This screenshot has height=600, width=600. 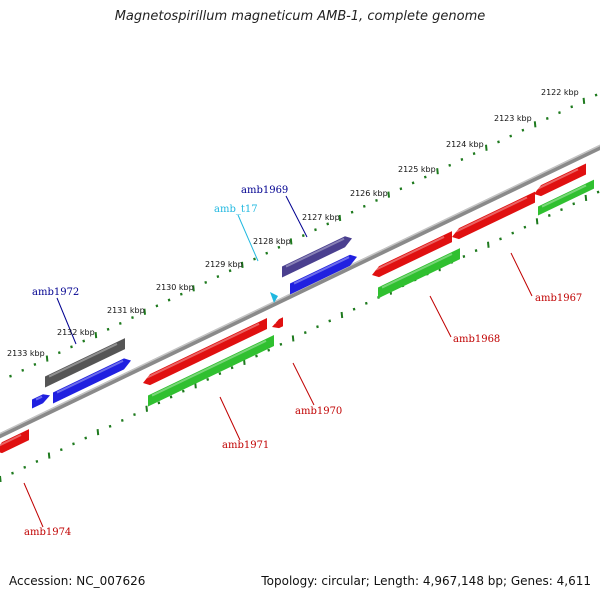 What do you see at coordinates (26, 353) in the screenshot?
I see `tick-label: 2133 kbp` at bounding box center [26, 353].